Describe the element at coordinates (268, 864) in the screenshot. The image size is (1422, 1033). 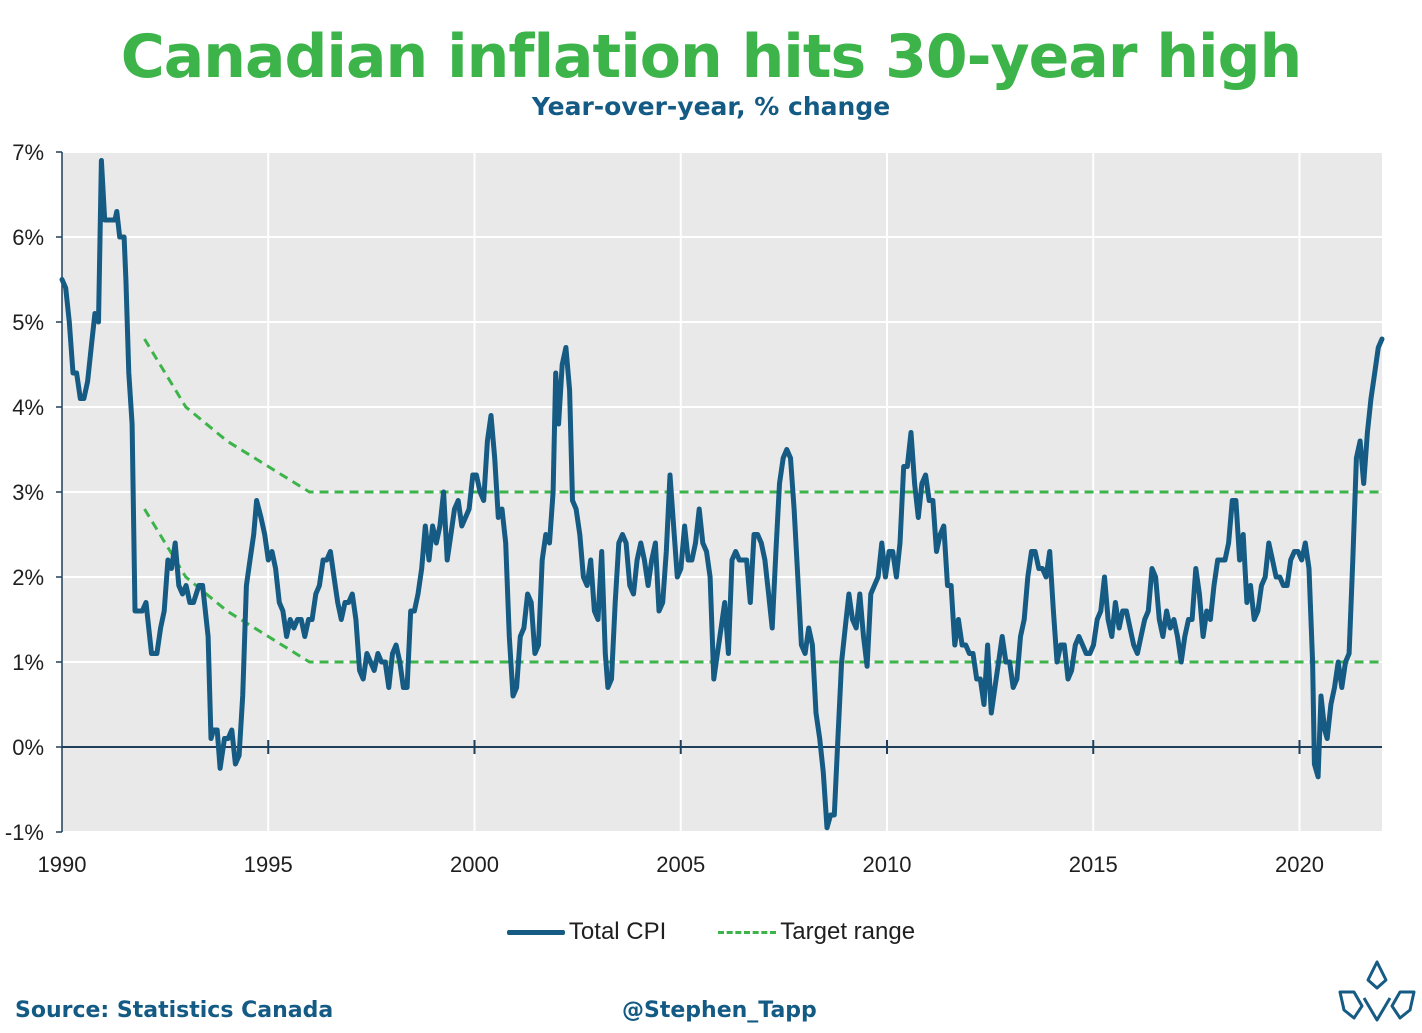
I see `x-tick-label: 1995` at that location.